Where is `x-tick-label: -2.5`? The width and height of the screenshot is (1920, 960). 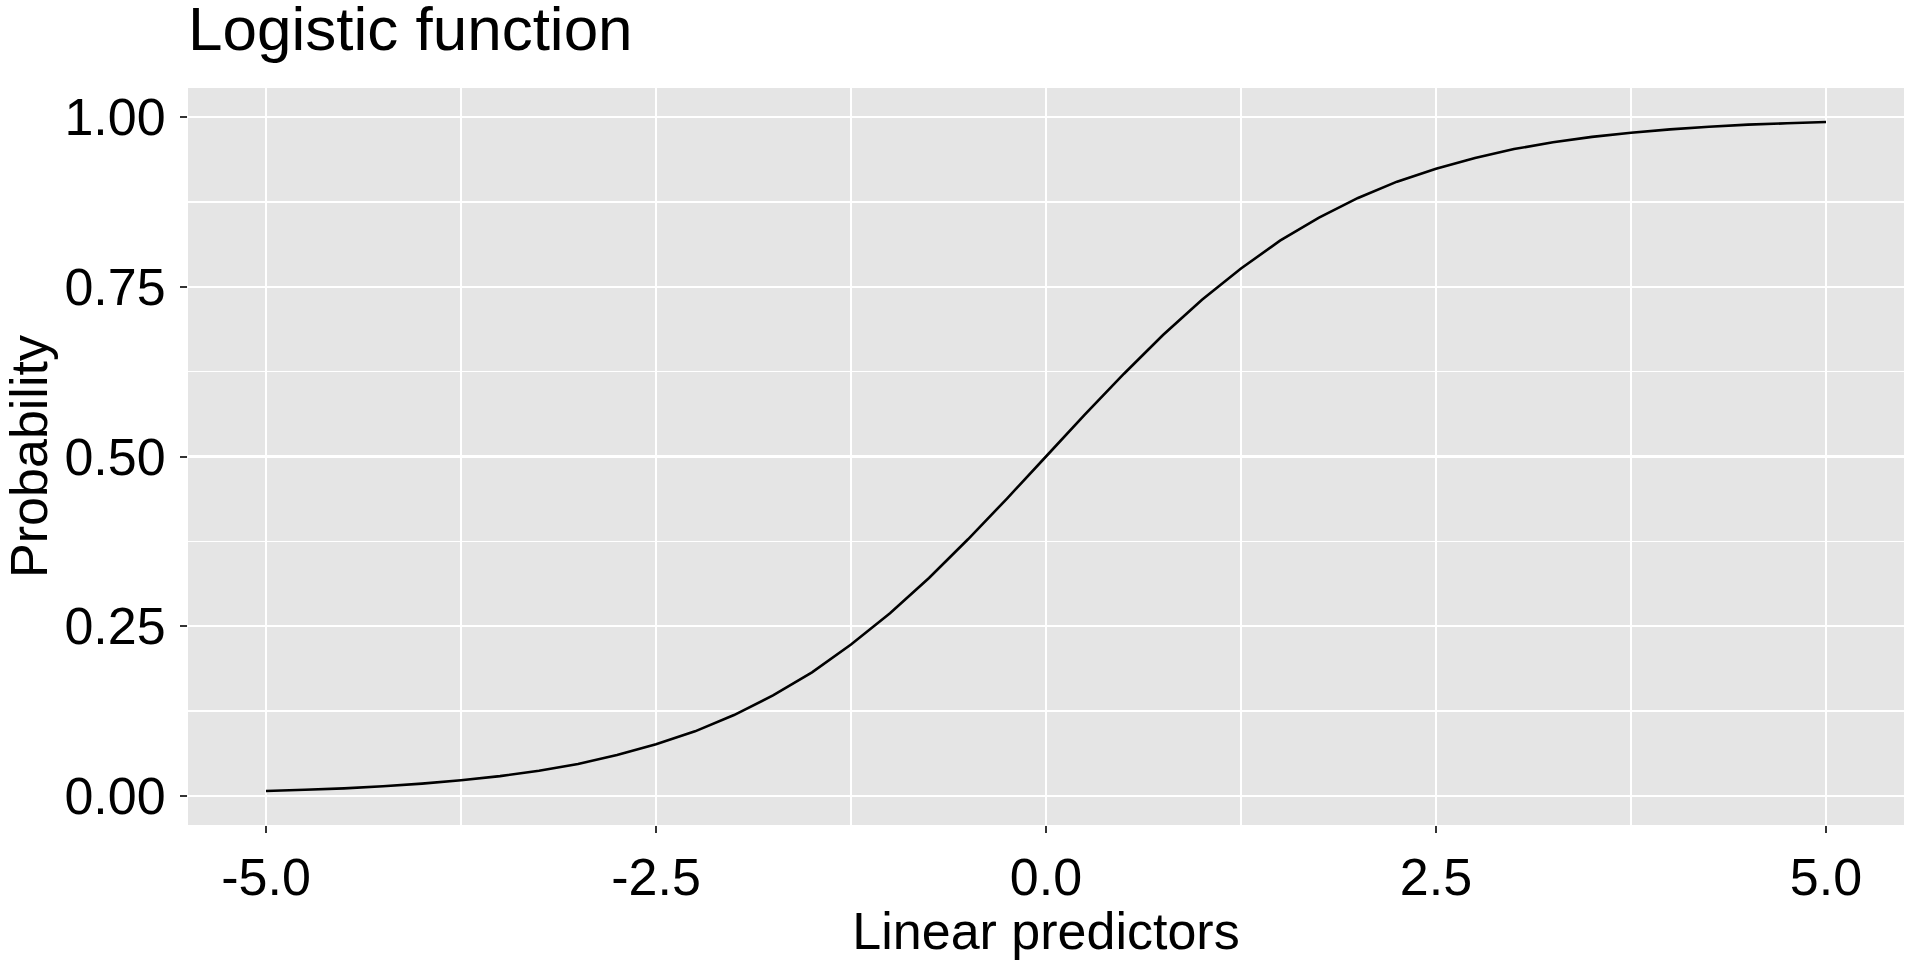 x-tick-label: -2.5 is located at coordinates (656, 877).